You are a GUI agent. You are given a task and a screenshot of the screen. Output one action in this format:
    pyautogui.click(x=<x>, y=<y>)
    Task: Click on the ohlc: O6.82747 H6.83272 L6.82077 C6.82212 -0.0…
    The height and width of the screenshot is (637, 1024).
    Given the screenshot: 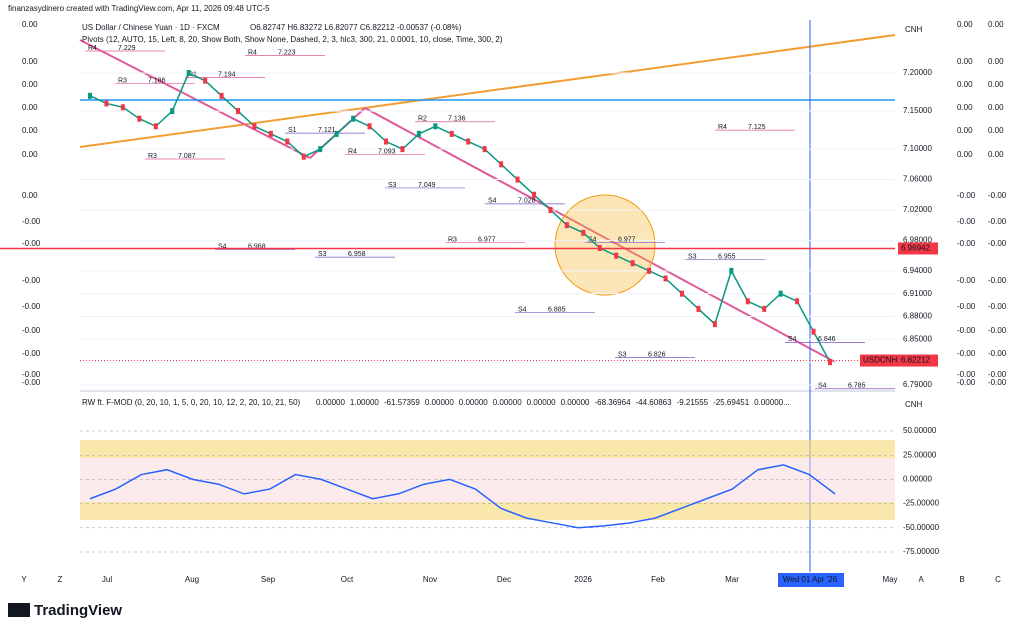 What is the action you would take?
    pyautogui.click(x=356, y=27)
    